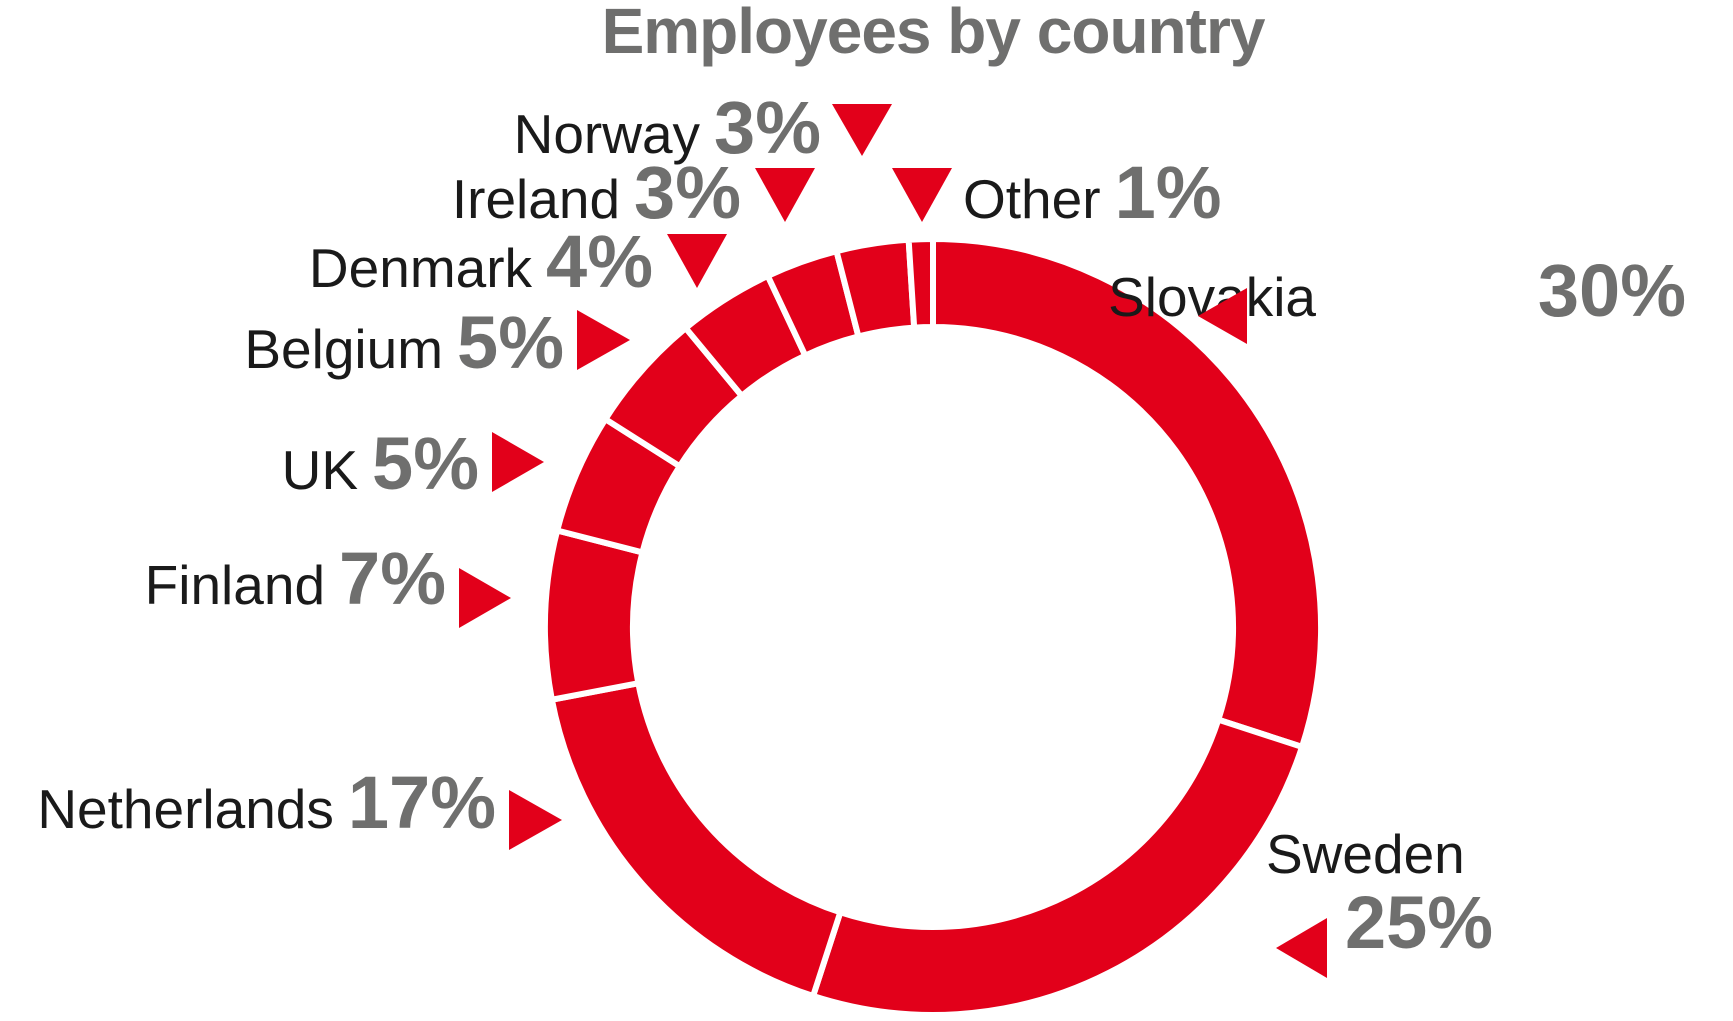 The height and width of the screenshot is (1021, 1733). Describe the element at coordinates (422, 802) in the screenshot. I see `value-netherlands: 17%` at that location.